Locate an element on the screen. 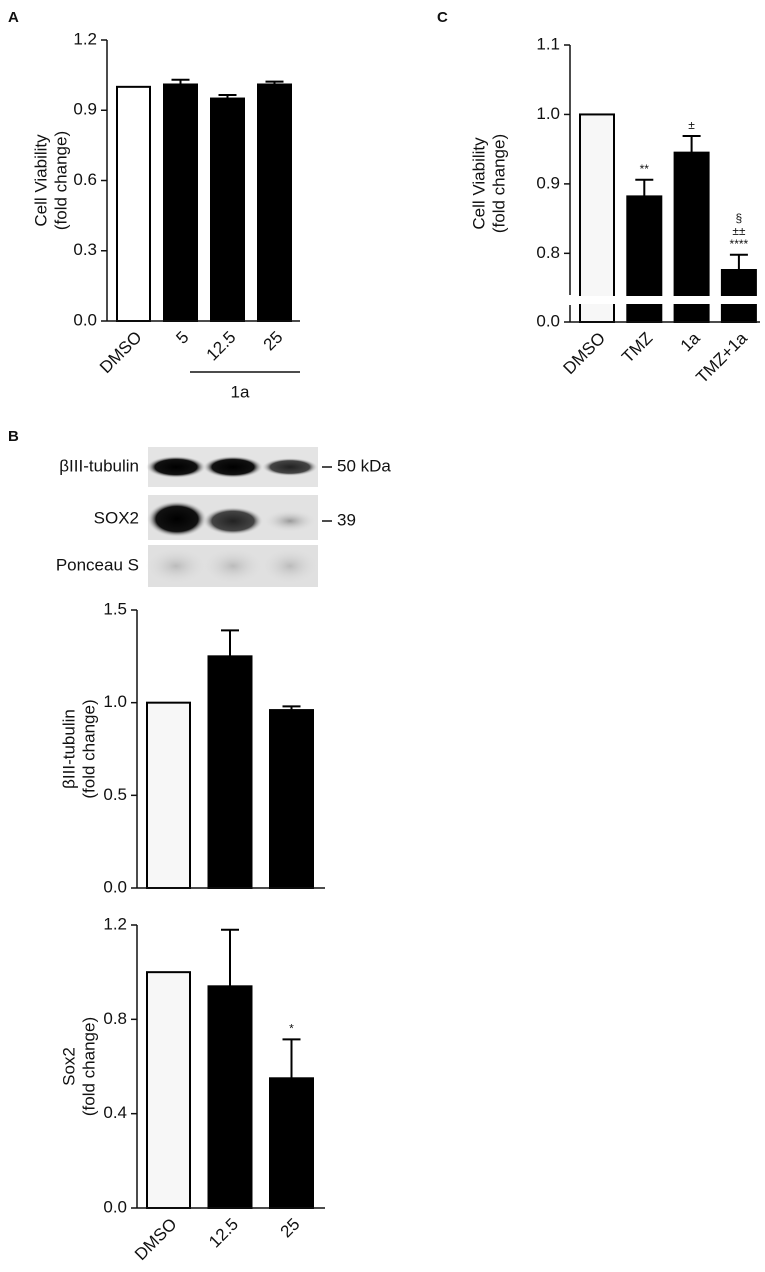 Image resolution: width=765 pixels, height=1272 pixels. y-tick-label: 1.1 is located at coordinates (548, 43).